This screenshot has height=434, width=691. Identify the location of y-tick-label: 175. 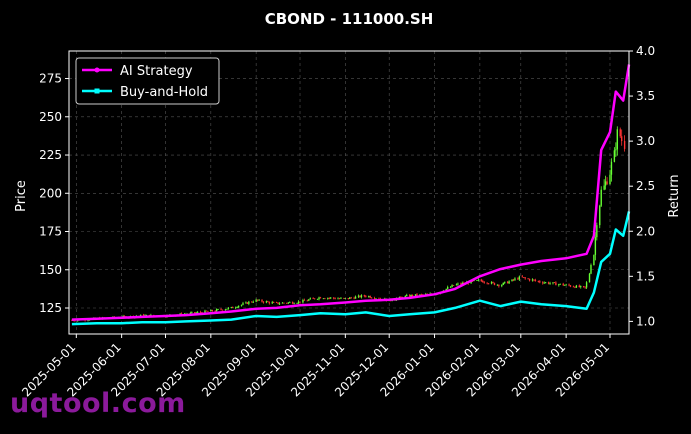
(50, 232).